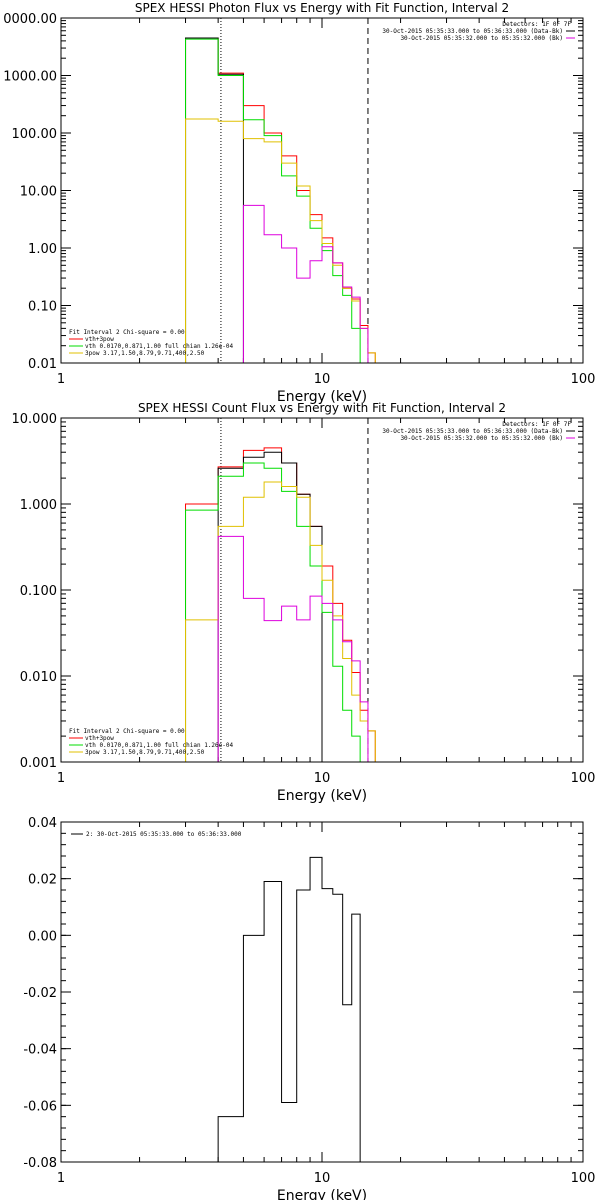  What do you see at coordinates (38, 763) in the screenshot?
I see `y-tick-label: 0.001` at bounding box center [38, 763].